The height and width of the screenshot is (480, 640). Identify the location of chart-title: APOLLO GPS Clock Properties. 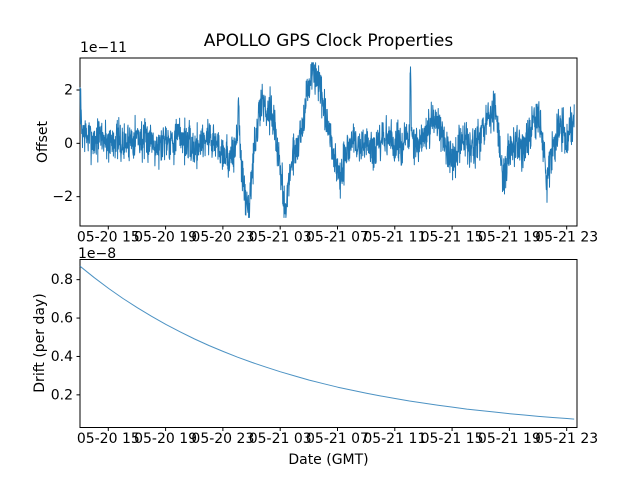
(328, 41).